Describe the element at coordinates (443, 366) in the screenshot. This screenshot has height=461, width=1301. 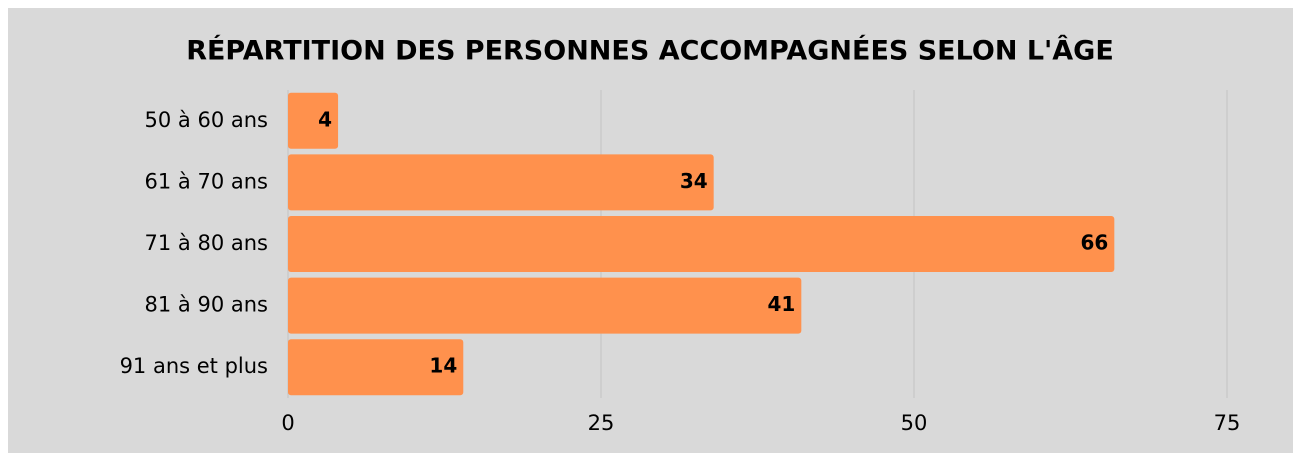
I see `value-label: 14` at that location.